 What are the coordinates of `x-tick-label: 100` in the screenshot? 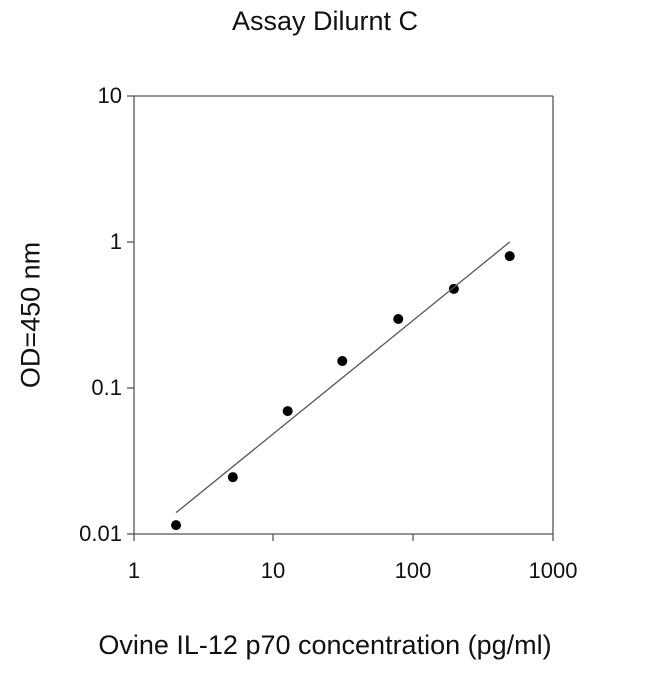 It's located at (413, 570).